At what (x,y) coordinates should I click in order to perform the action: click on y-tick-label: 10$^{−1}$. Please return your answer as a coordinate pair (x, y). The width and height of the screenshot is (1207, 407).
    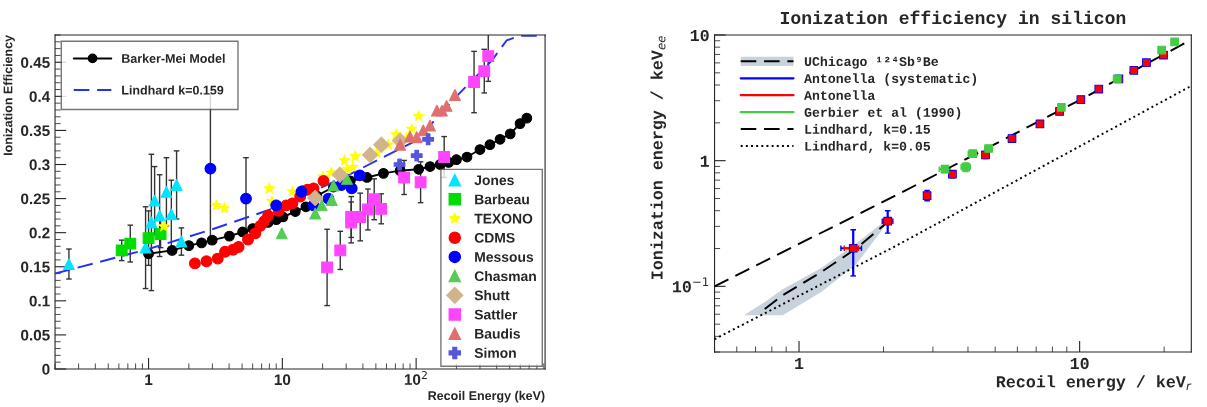
    Looking at the image, I should click on (690, 285).